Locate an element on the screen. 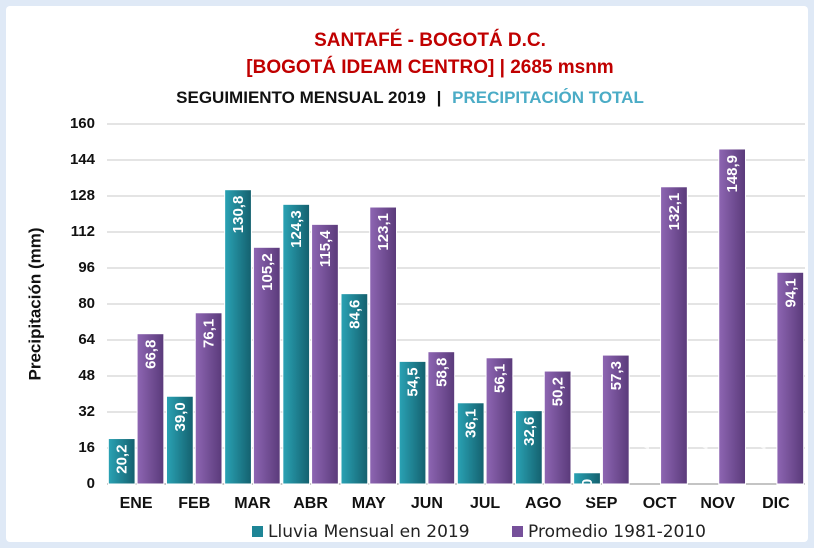  x-tick-label: JUL is located at coordinates (485, 503).